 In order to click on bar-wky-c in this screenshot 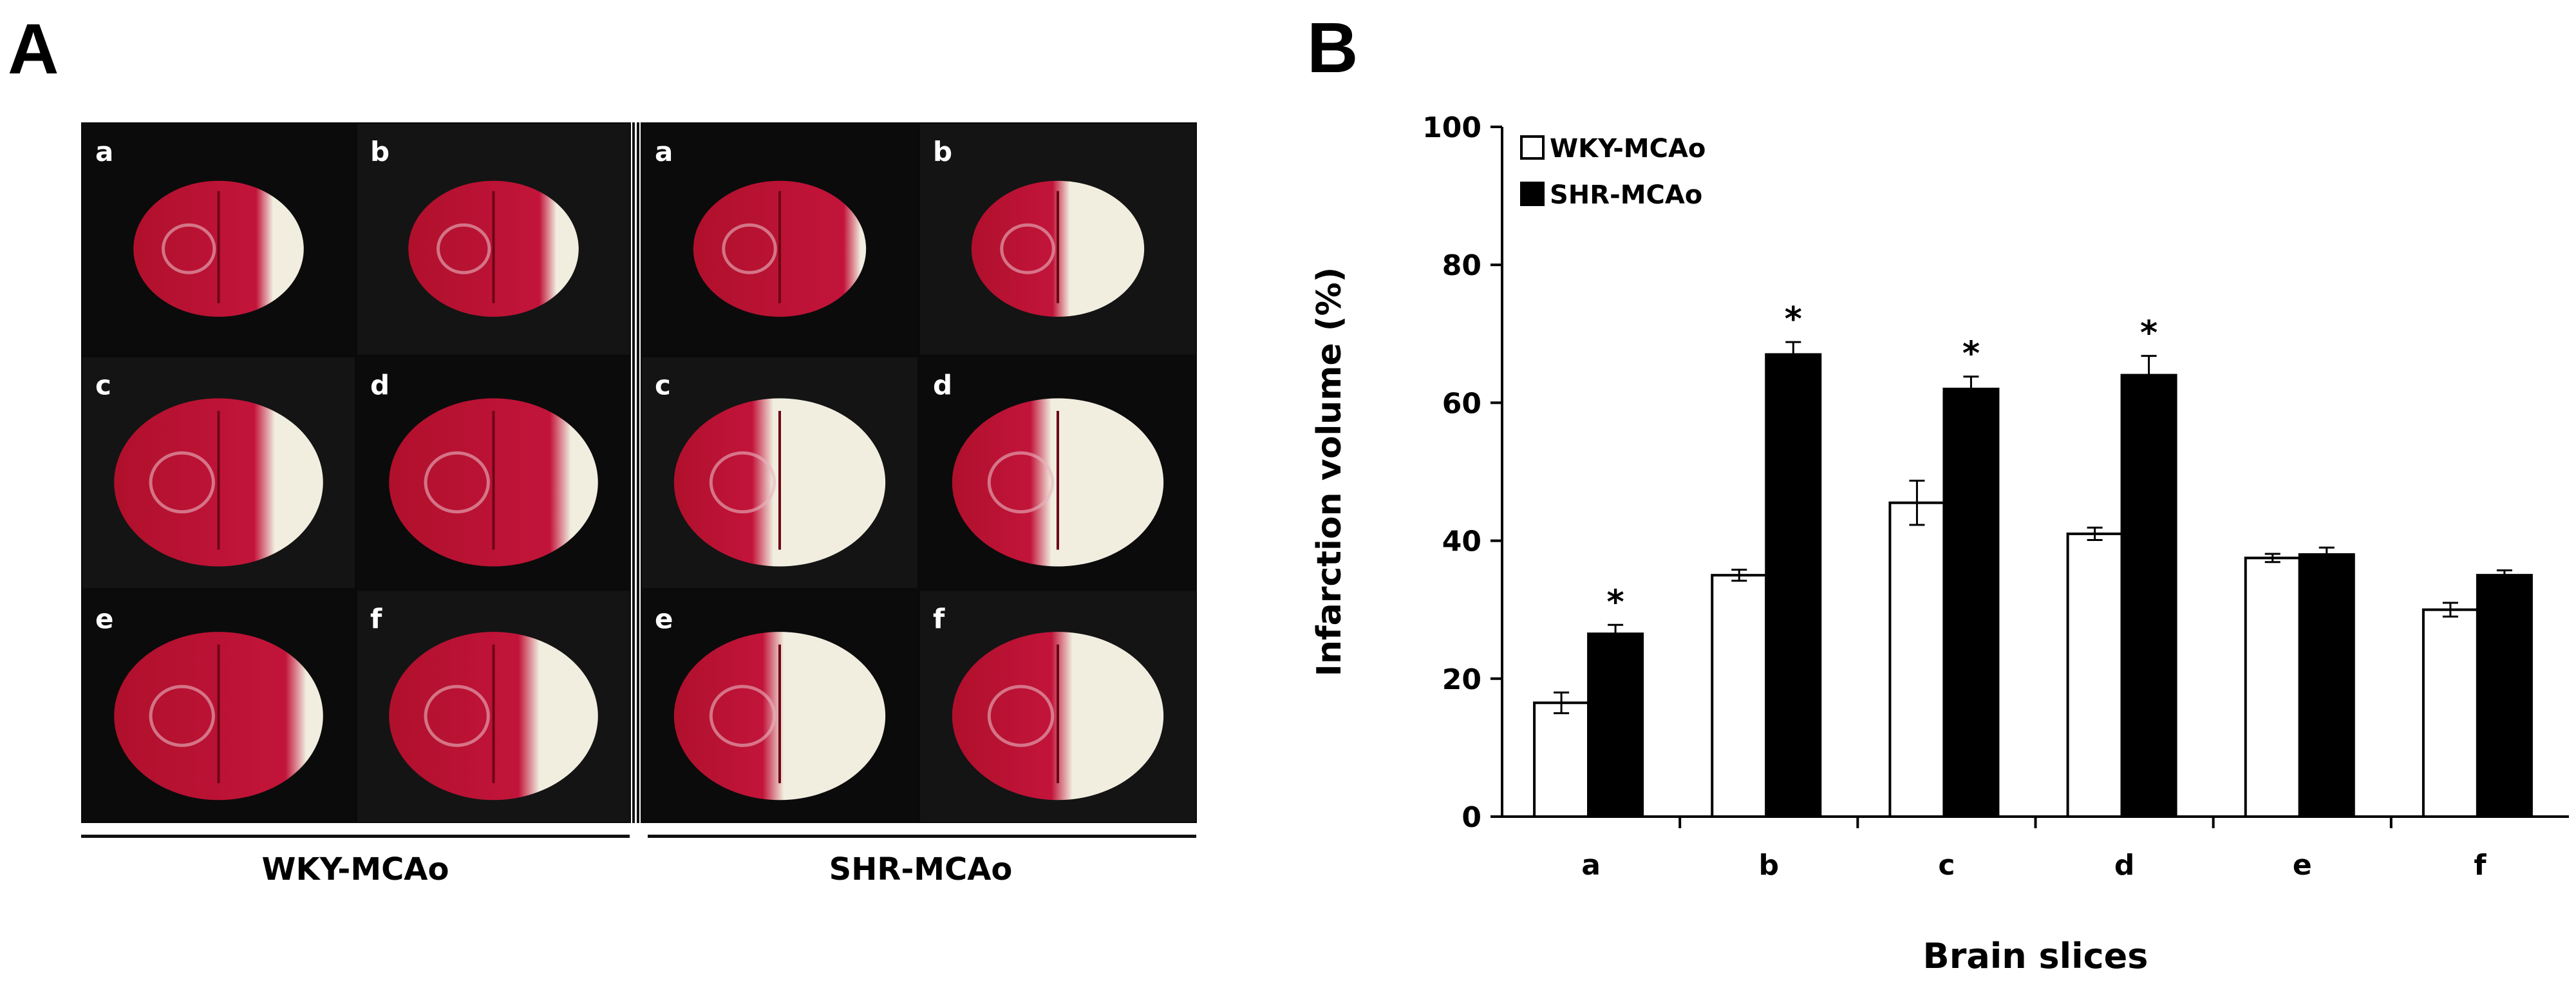, I will do `click(1917, 660)`.